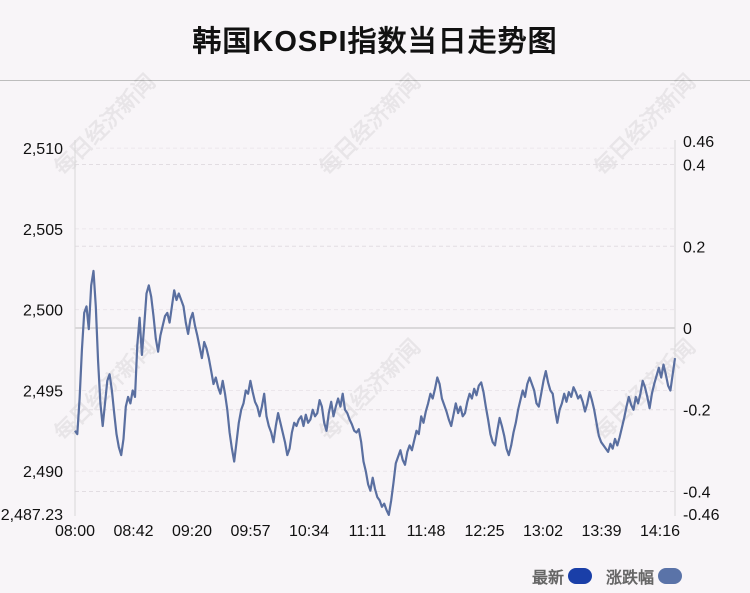 The height and width of the screenshot is (593, 750). I want to click on legend-swatch-change, so click(670, 576).